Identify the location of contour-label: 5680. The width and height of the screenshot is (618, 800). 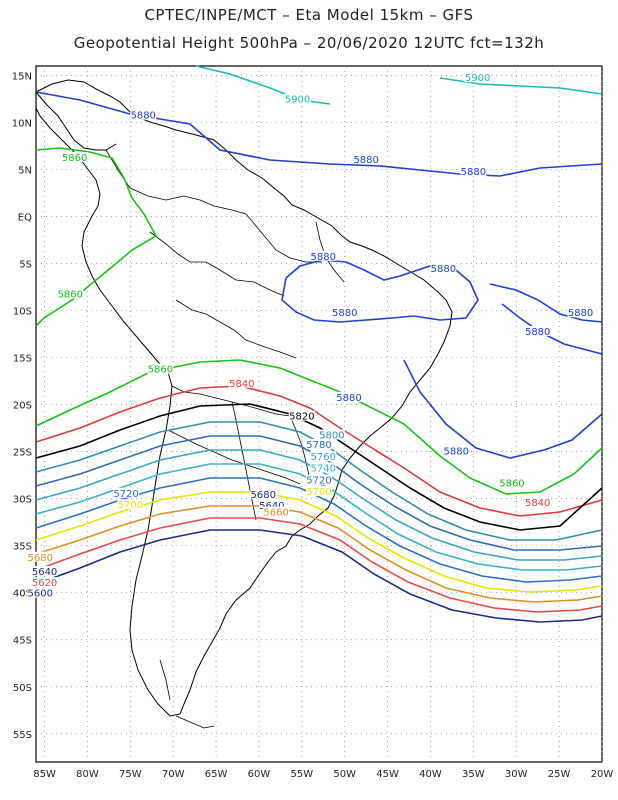
(40, 558).